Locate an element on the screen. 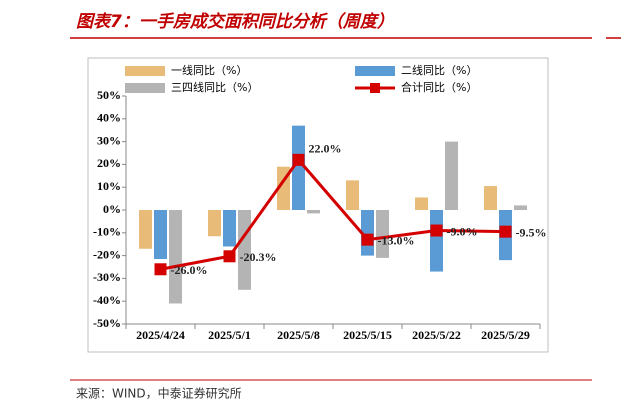  y-tick-label: -20% is located at coordinates (107, 254).